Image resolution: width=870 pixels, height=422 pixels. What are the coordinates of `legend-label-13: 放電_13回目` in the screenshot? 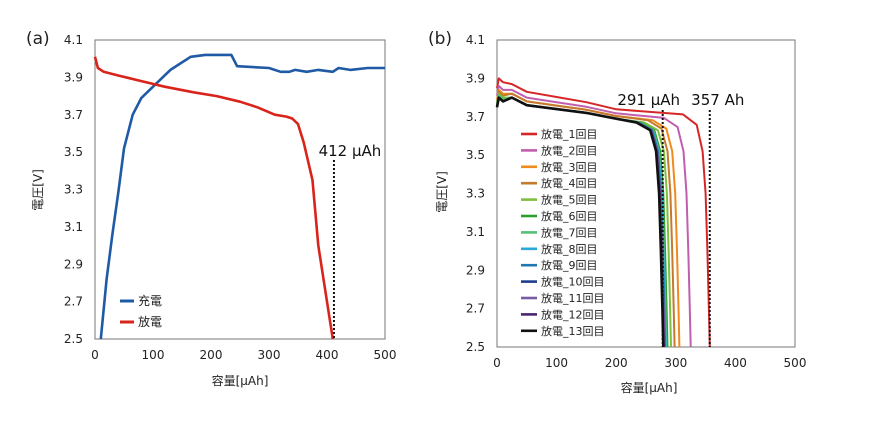 It's located at (573, 331).